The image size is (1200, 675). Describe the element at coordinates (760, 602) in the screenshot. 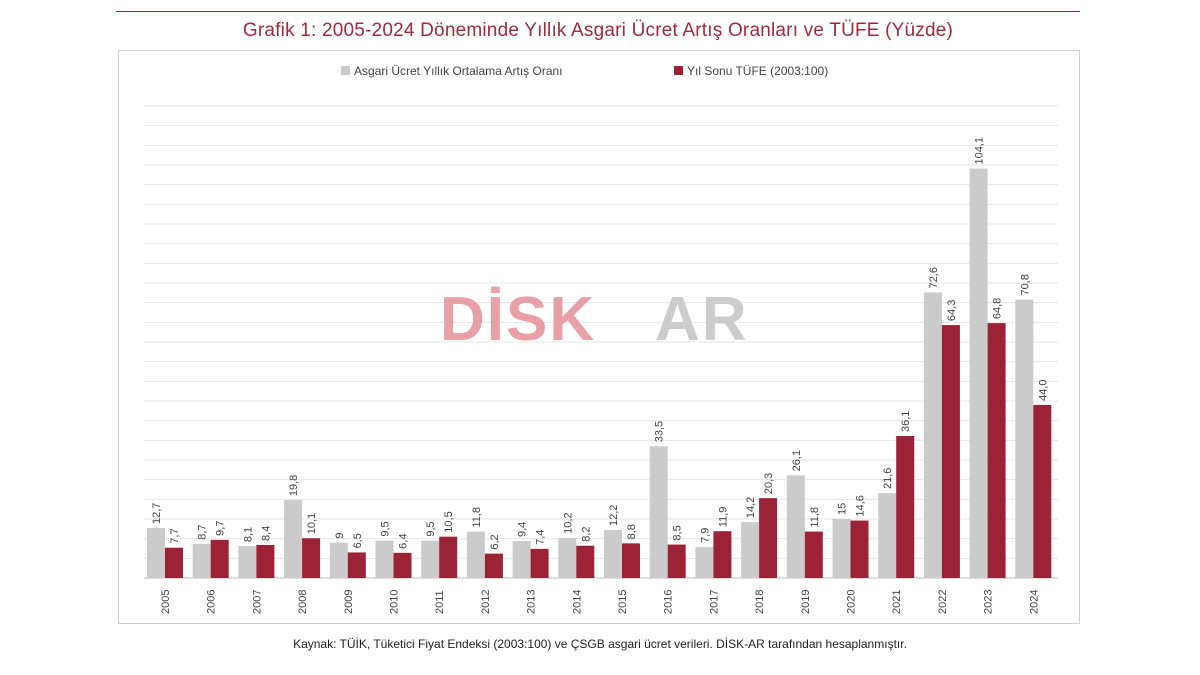

I see `x-tick-2018: 2018` at that location.